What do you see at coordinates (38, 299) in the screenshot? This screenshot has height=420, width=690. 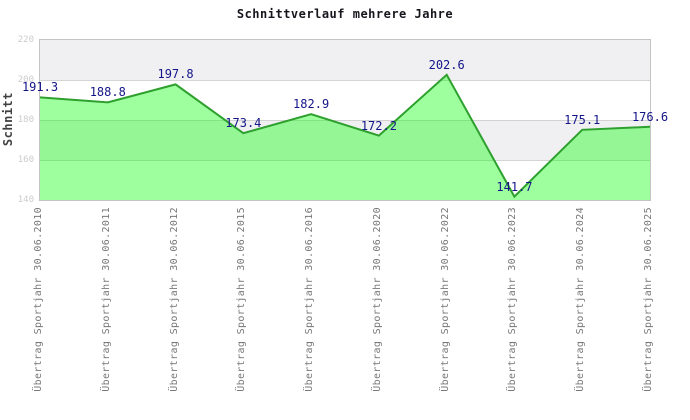 I see `x-tick-label: Übertrag Sportjahr 30.06.2010` at bounding box center [38, 299].